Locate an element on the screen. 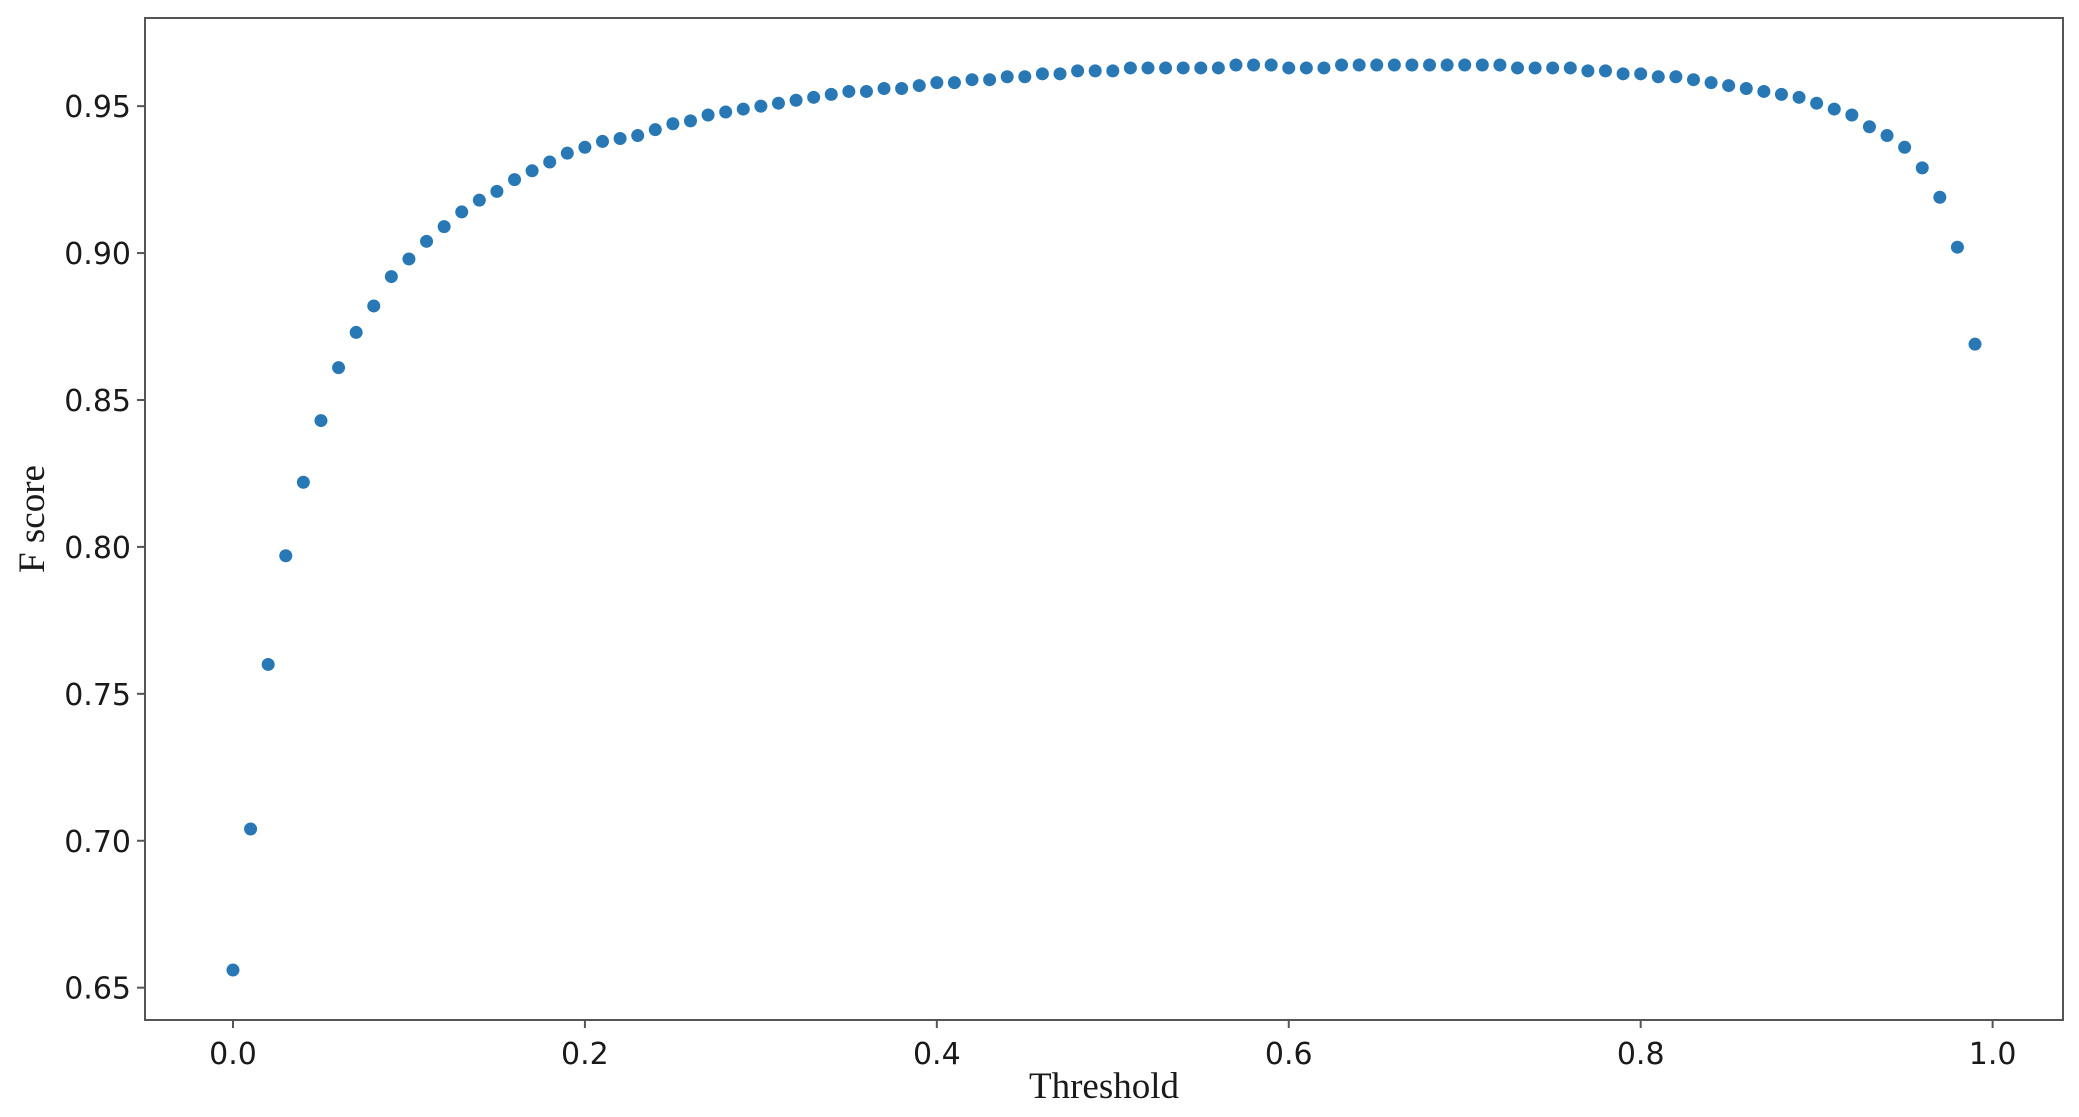  x-tick-label: 0.2 is located at coordinates (585, 1054).